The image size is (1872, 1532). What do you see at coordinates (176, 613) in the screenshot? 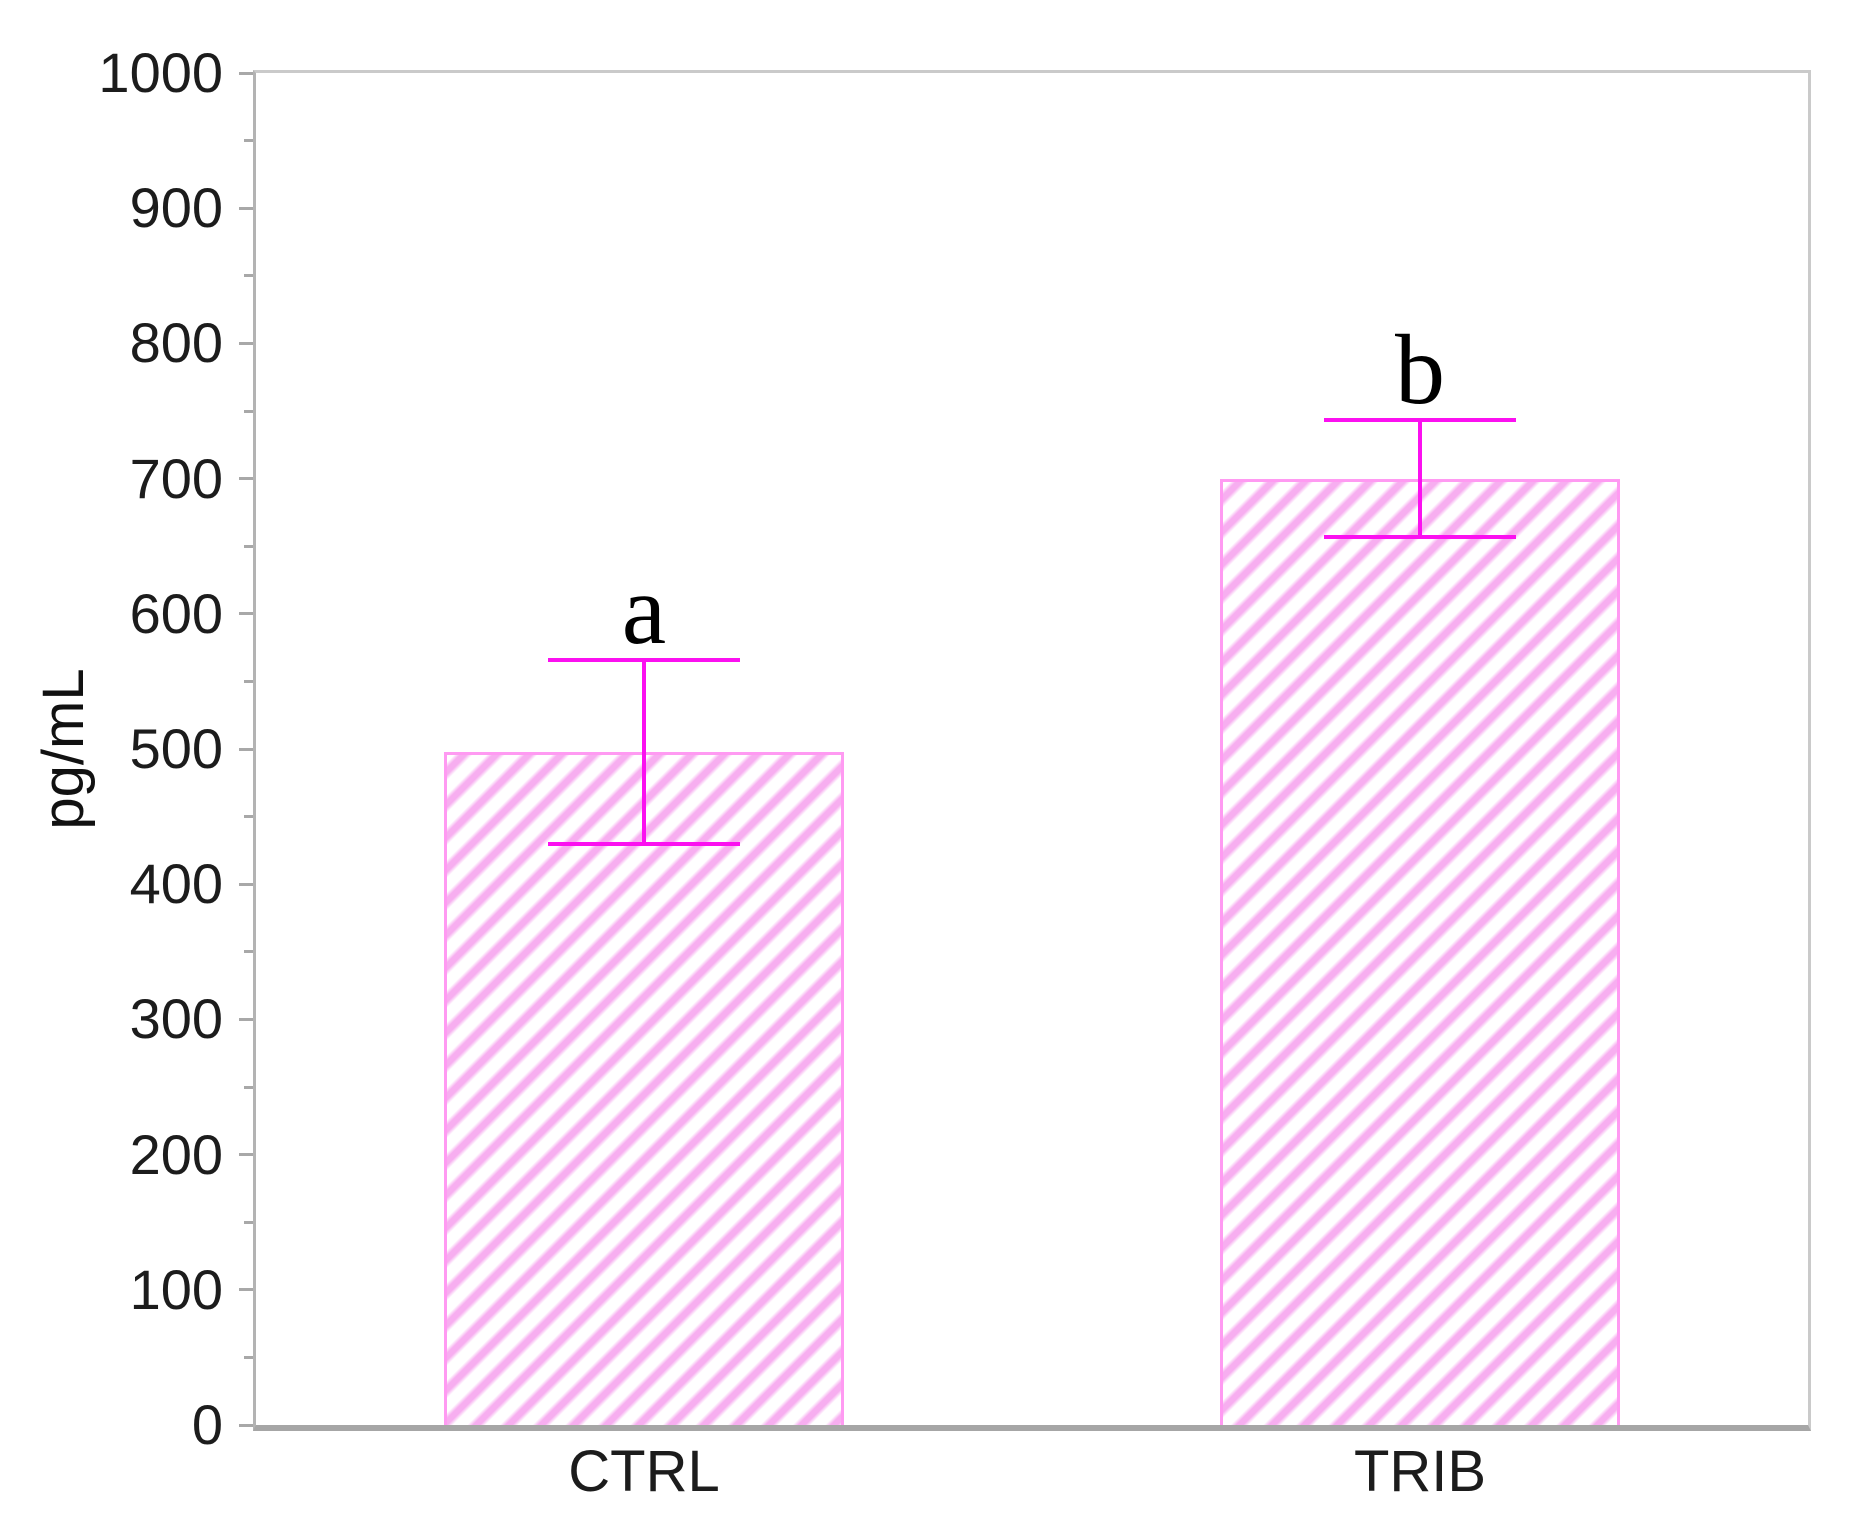
I see `y-tick-label-600: 600` at bounding box center [176, 613].